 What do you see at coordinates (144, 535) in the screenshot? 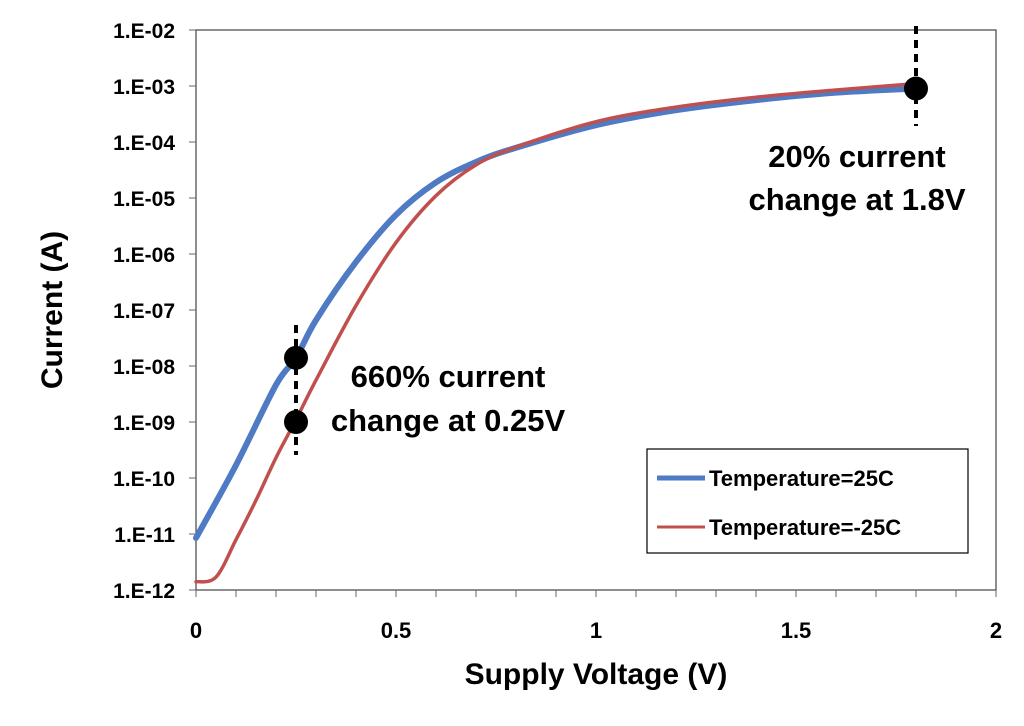
I see `y-tick-label: 1.E-11` at bounding box center [144, 535].